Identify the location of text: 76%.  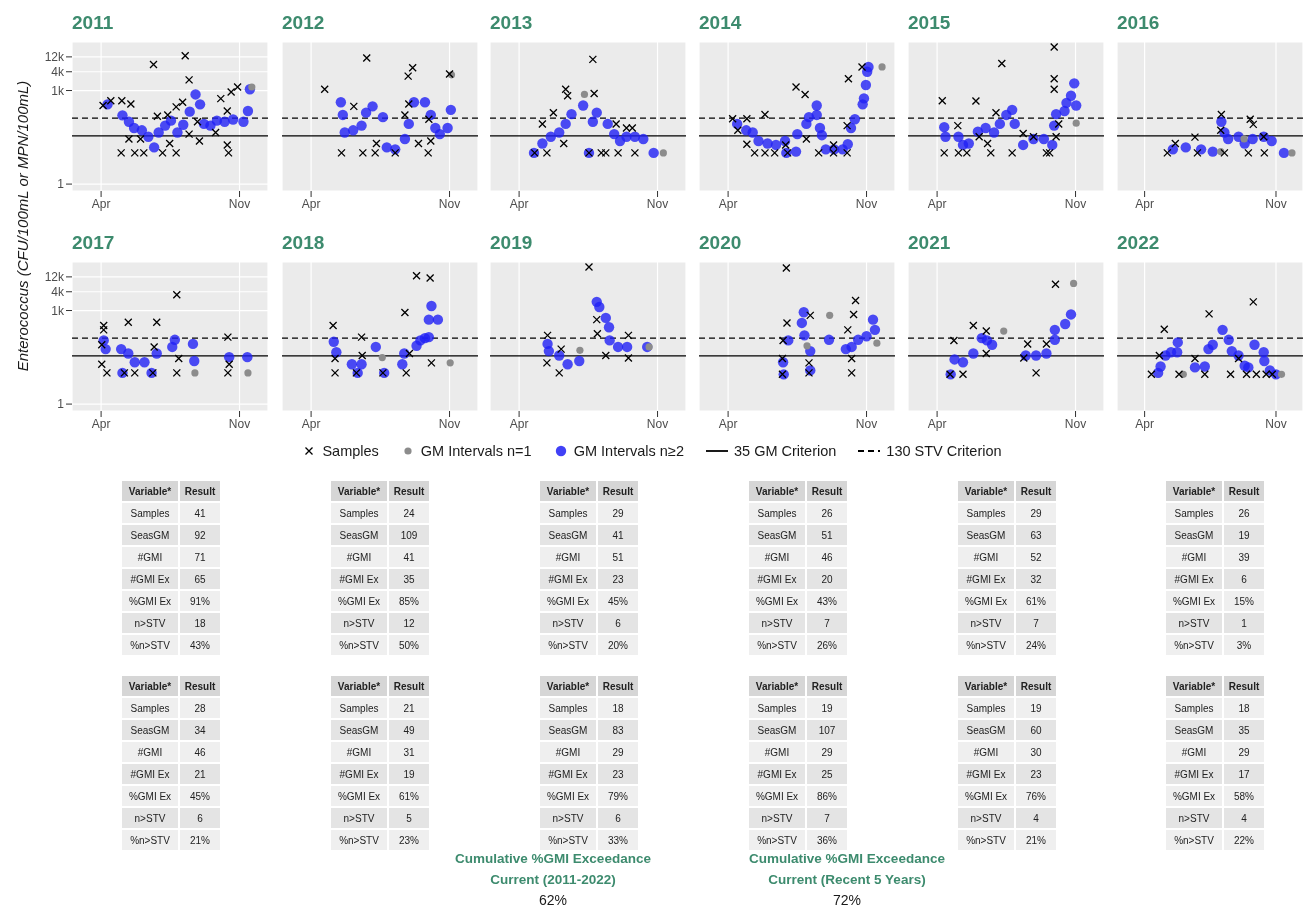
(1035, 796).